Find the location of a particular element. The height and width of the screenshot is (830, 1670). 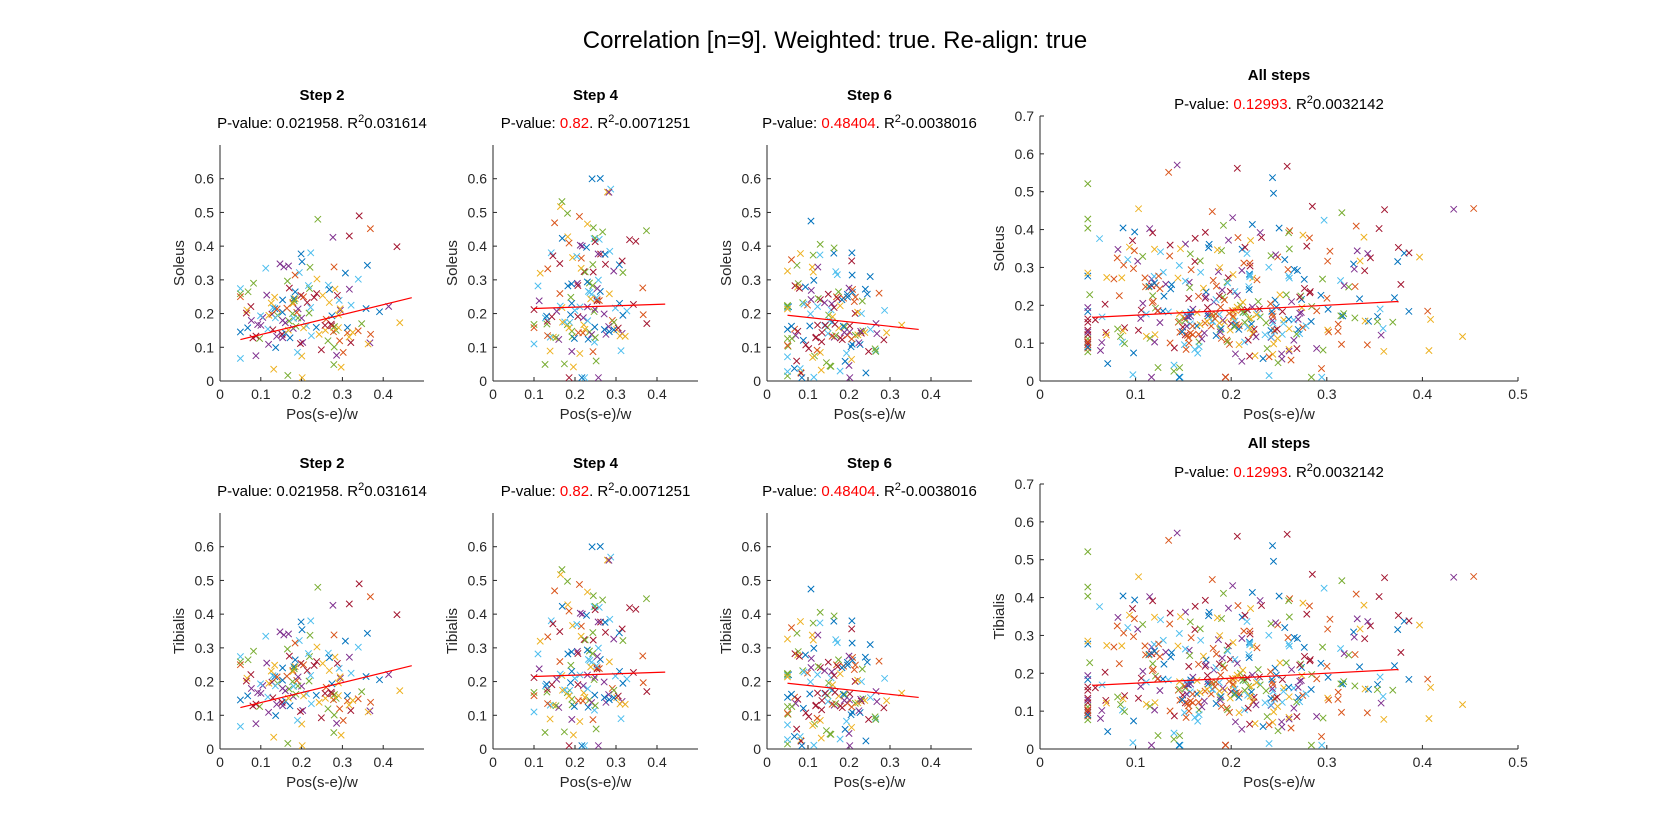

subplot-stats: P-value: 0.48404. R2-0.0038016 is located at coordinates (869, 122).